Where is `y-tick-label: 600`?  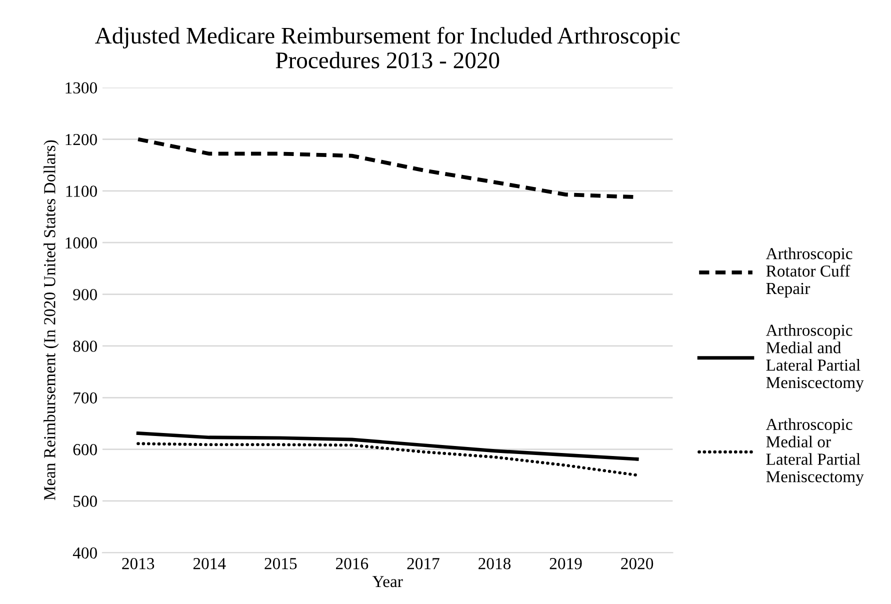 y-tick-label: 600 is located at coordinates (85, 450).